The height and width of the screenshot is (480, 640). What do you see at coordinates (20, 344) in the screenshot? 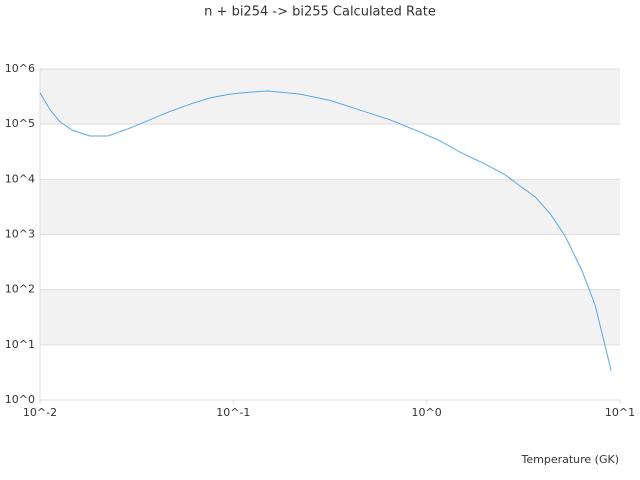
I see `y-tick-label: 10^1` at bounding box center [20, 344].